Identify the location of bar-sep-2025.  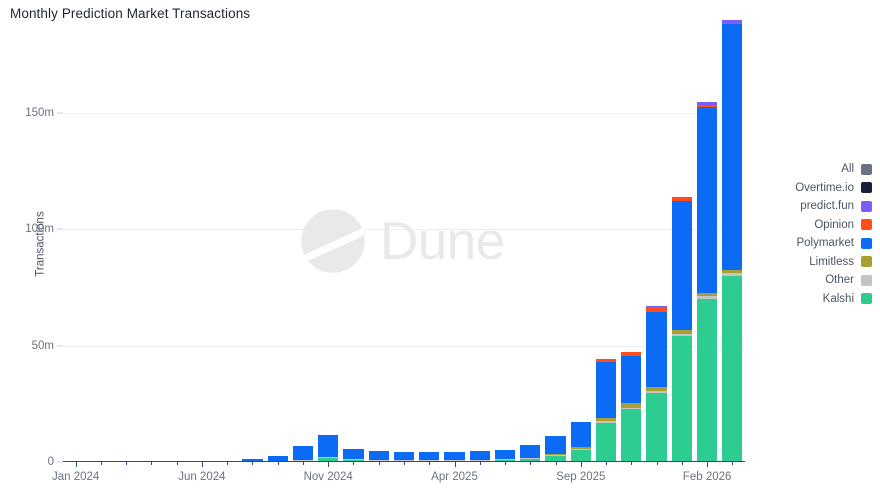
(580, 442).